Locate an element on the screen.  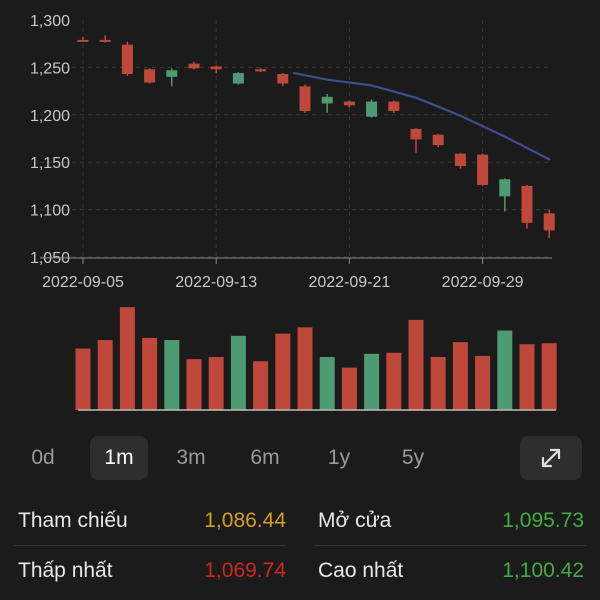
range-3m-button: 3m is located at coordinates (191, 457).